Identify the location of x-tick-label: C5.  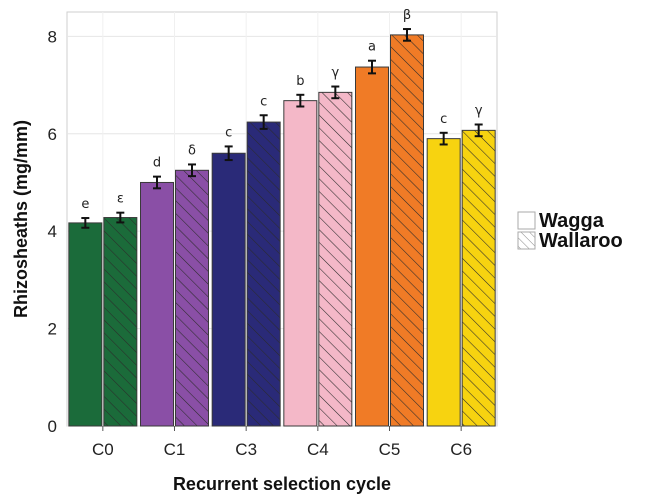
(390, 449).